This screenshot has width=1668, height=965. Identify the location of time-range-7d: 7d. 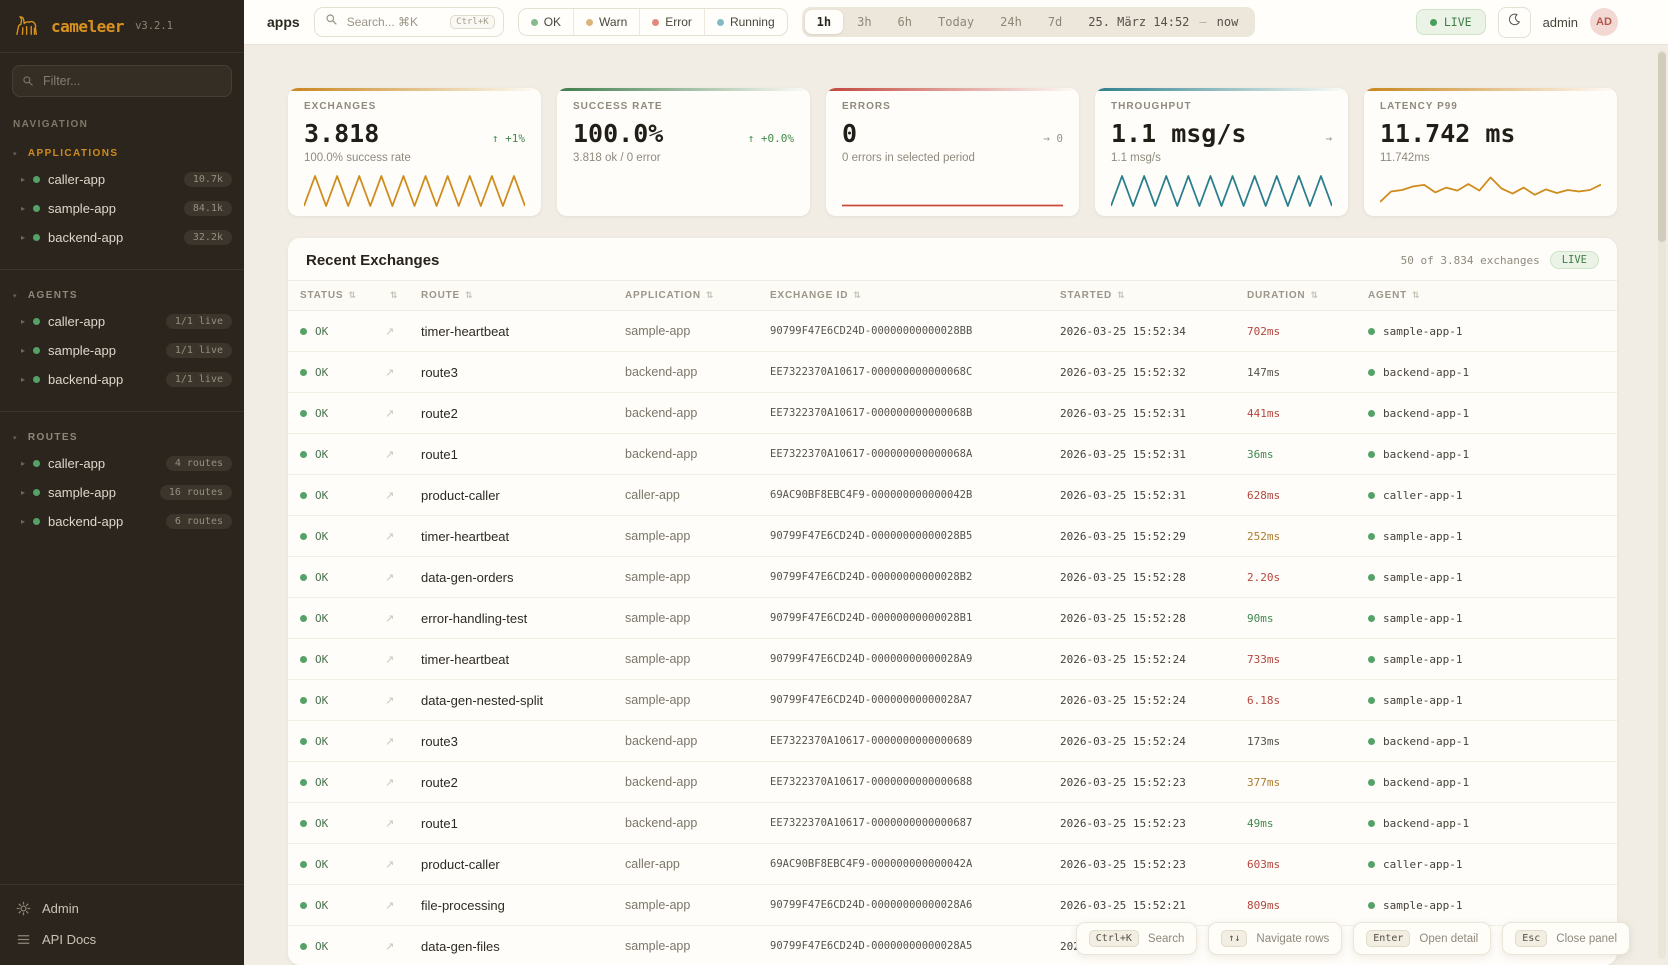
(1055, 22).